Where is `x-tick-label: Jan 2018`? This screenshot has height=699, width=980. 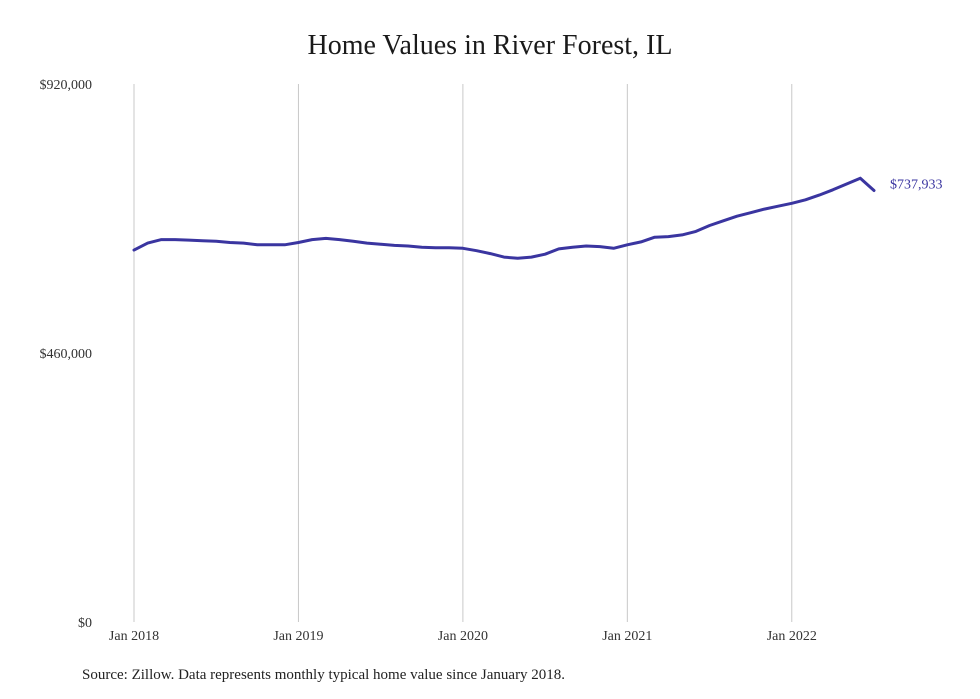 x-tick-label: Jan 2018 is located at coordinates (134, 636).